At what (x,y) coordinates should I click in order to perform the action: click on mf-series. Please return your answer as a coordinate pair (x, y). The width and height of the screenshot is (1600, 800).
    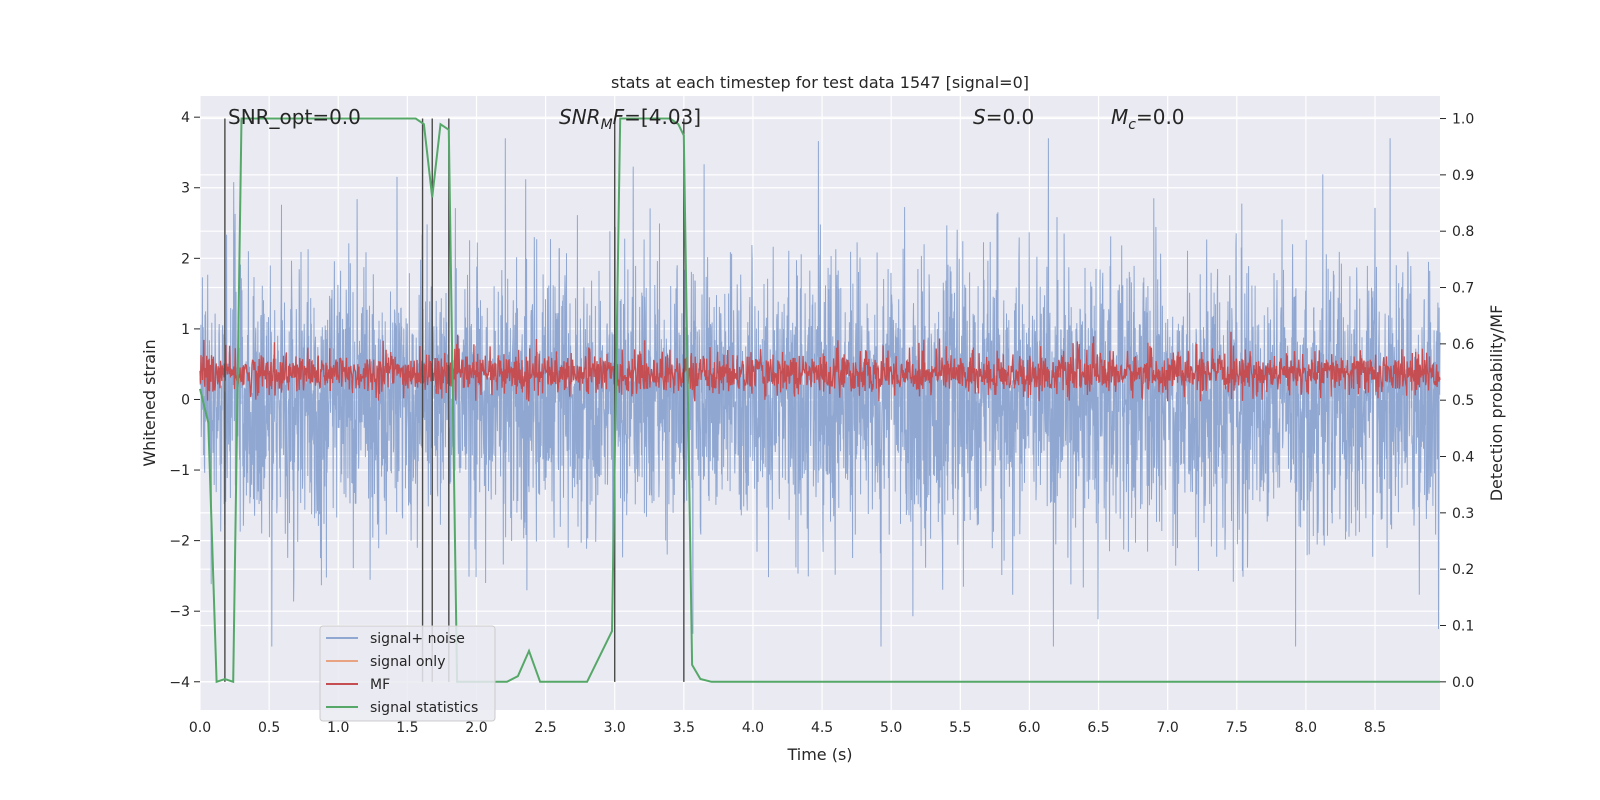
    Looking at the image, I should click on (820, 366).